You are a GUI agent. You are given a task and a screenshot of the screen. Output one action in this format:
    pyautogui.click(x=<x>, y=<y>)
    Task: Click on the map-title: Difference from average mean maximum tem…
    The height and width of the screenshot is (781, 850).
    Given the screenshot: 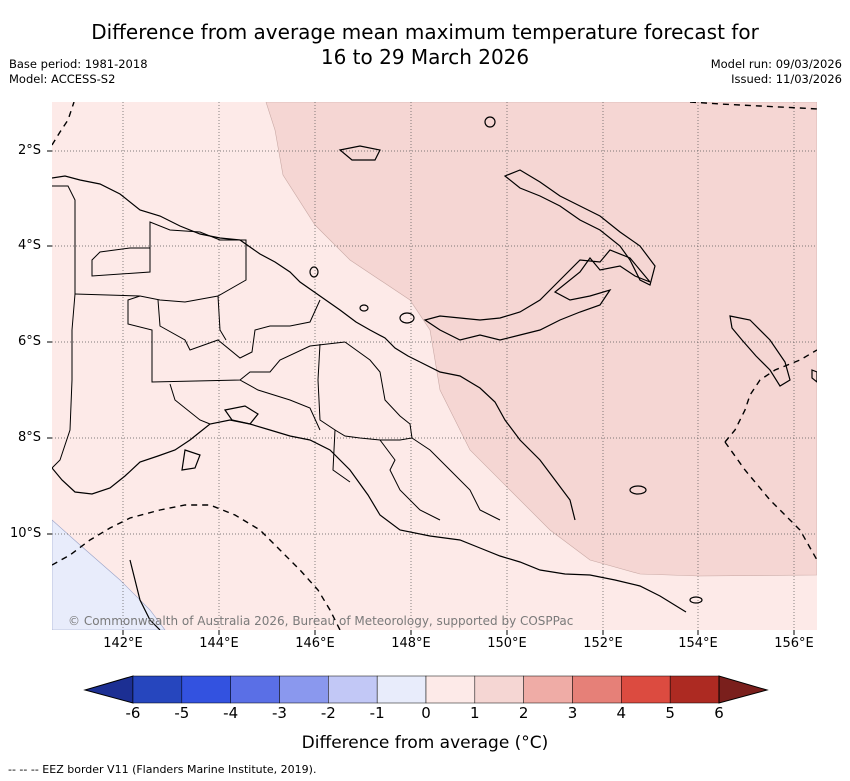 What is the action you would take?
    pyautogui.click(x=425, y=45)
    